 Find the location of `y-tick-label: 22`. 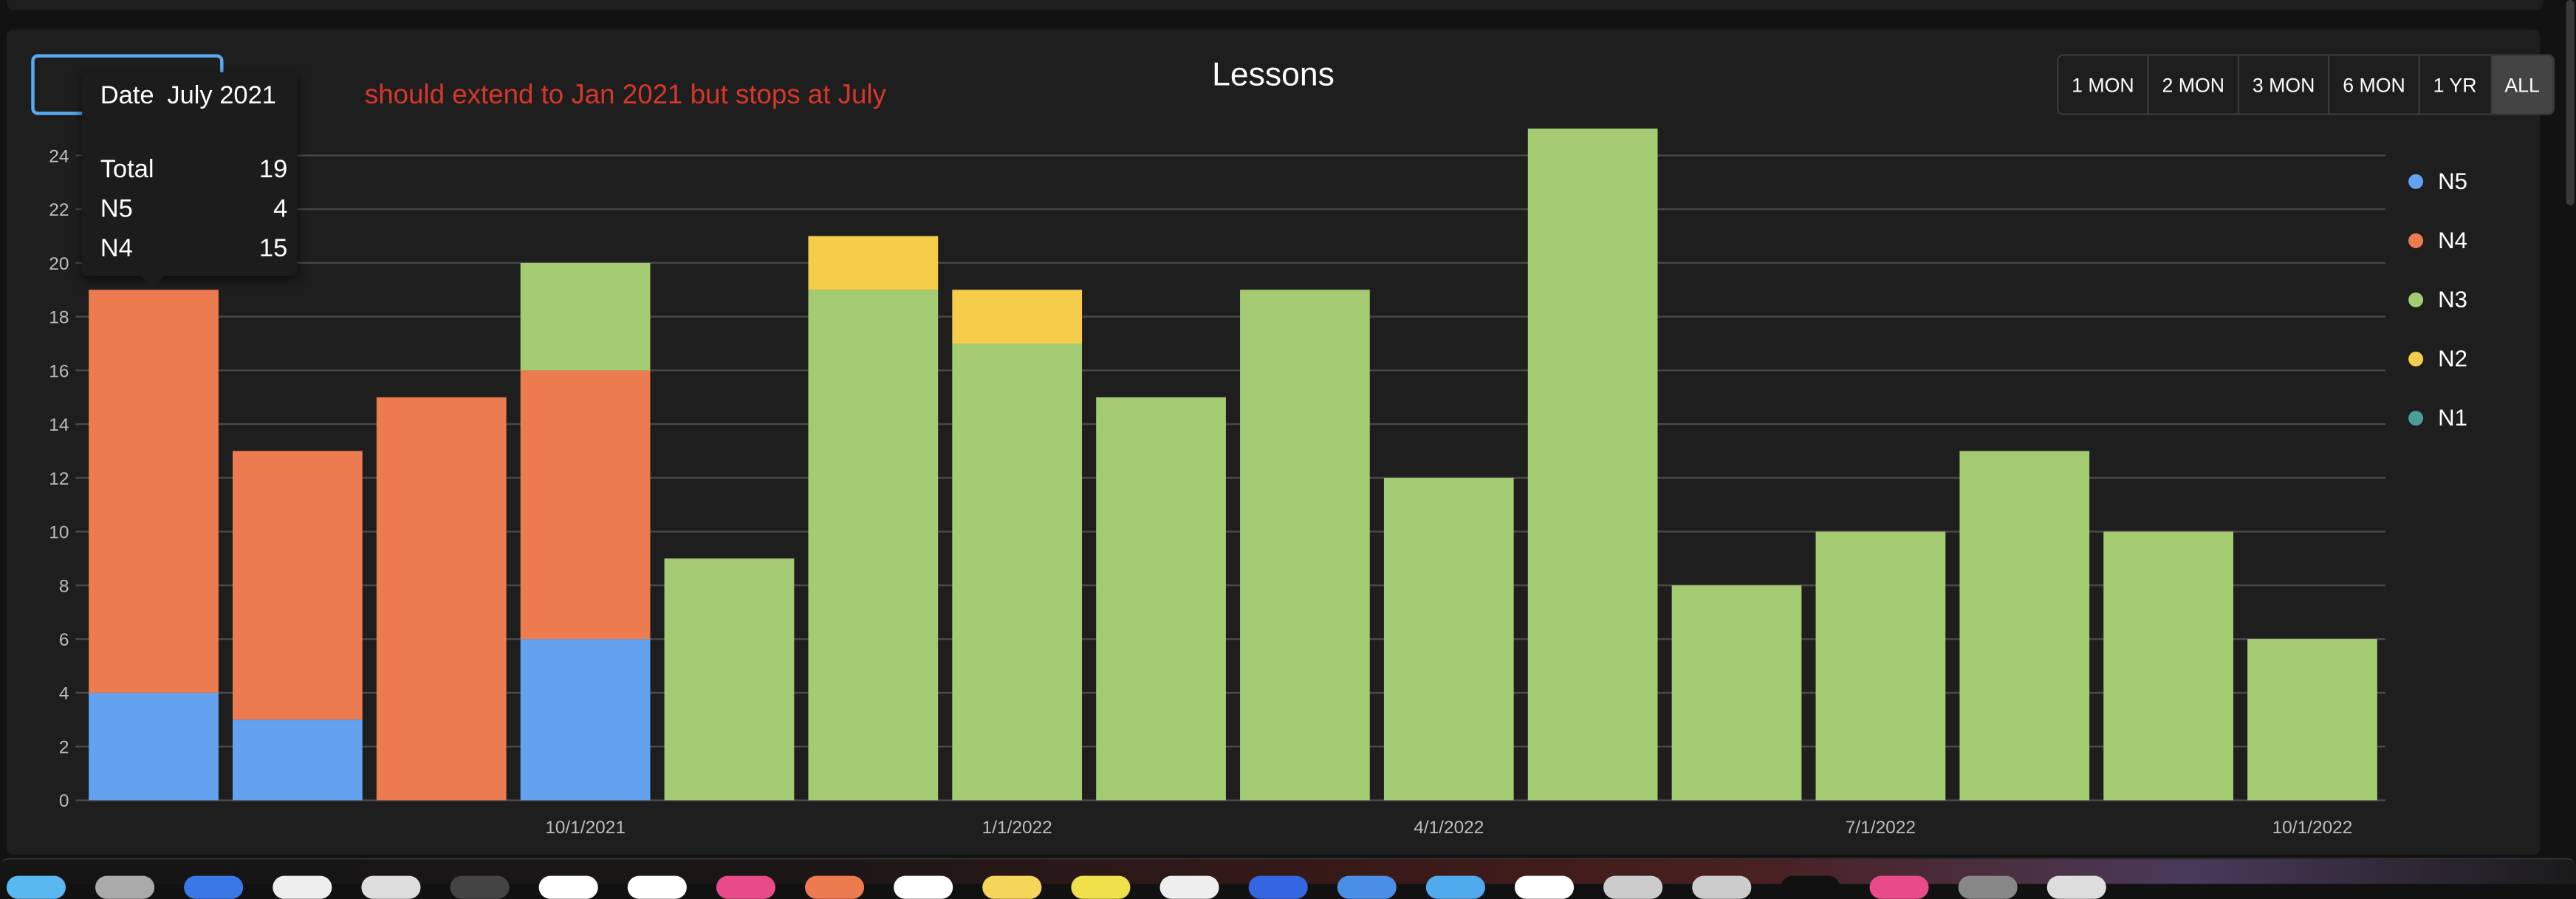

y-tick-label: 22 is located at coordinates (59, 210).